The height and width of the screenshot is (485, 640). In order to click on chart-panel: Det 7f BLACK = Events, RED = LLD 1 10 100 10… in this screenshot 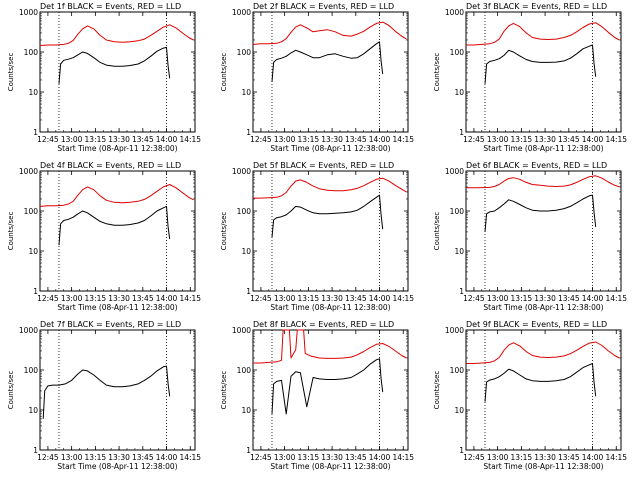, I will do `click(104, 395)`.